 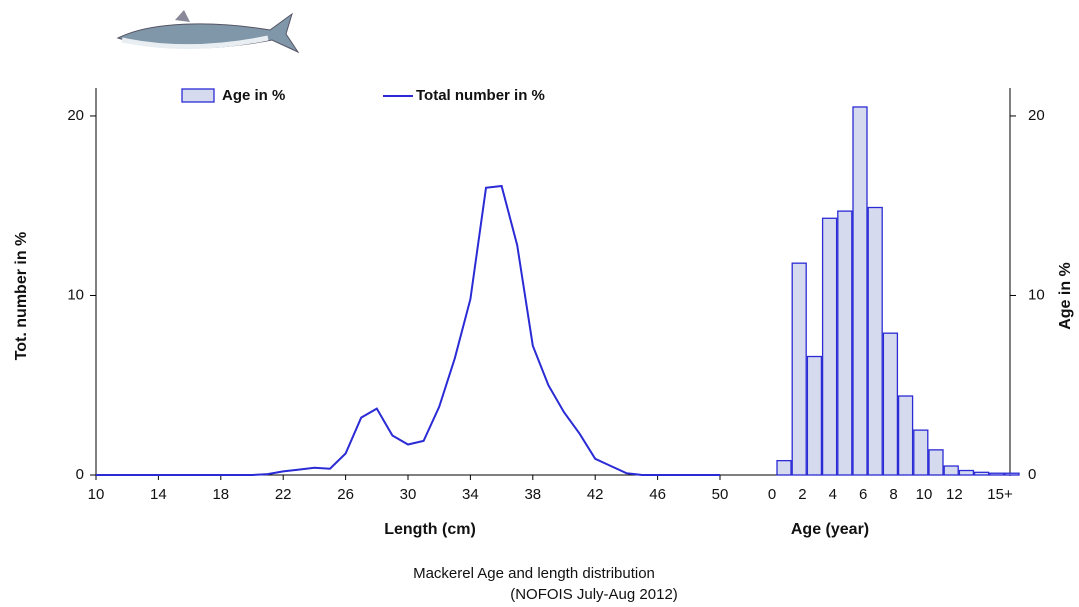 I want to click on x-tick-label: 15+, so click(x=1000, y=494).